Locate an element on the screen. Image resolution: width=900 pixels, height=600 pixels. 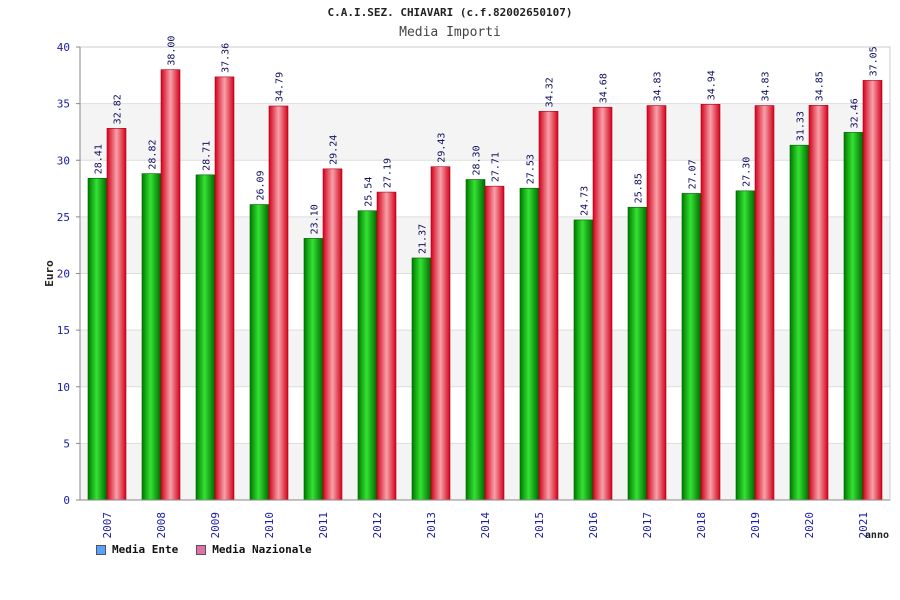
bar-nazionale-2018 is located at coordinates (710, 302).